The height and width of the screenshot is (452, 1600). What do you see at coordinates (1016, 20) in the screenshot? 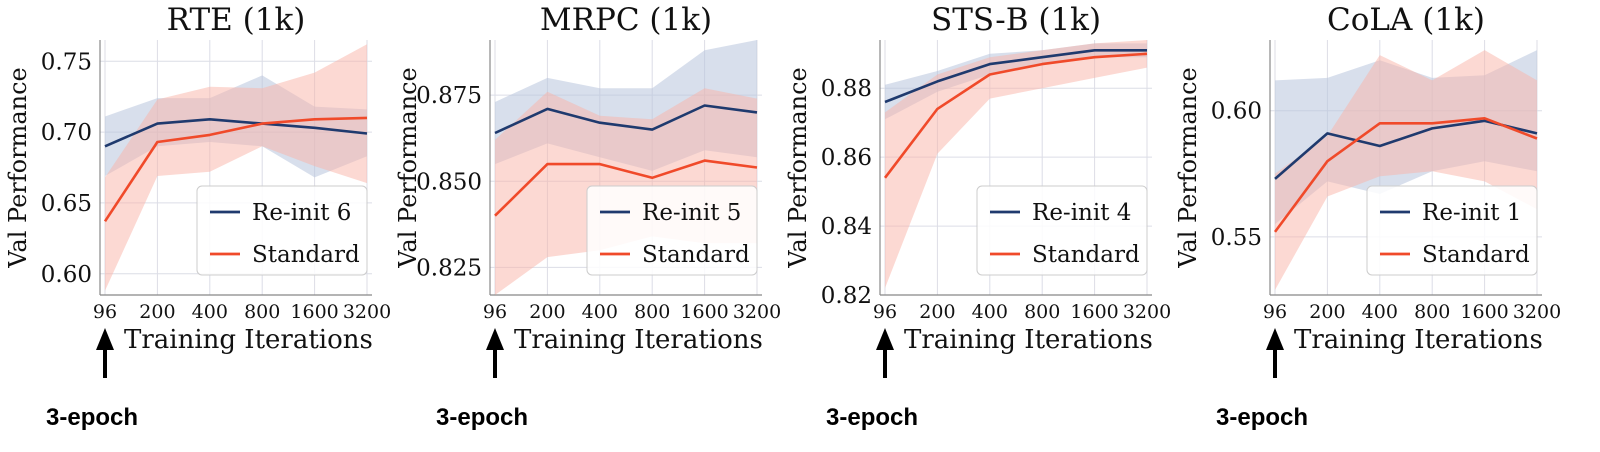
I see `chart-title: STS-B (1k)` at bounding box center [1016, 20].